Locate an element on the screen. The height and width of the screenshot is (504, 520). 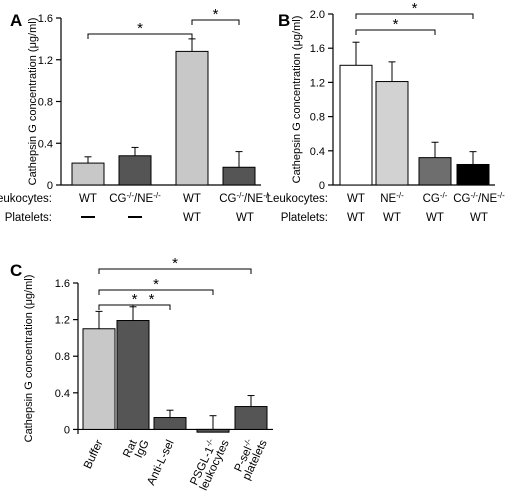
category-label: IgG is located at coordinates (142, 449).